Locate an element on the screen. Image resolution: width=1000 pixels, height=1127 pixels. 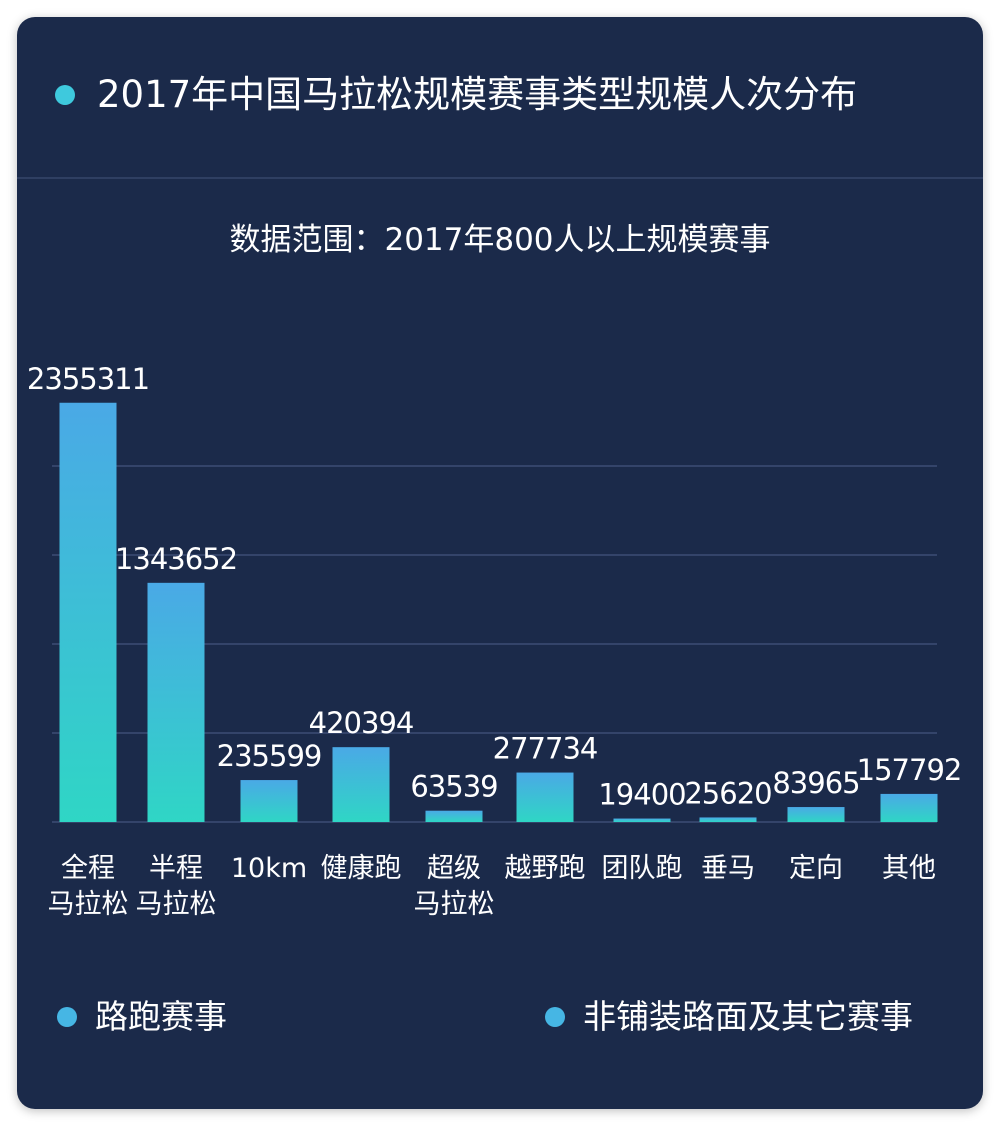
category-label: 越野跑 is located at coordinates (545, 868).